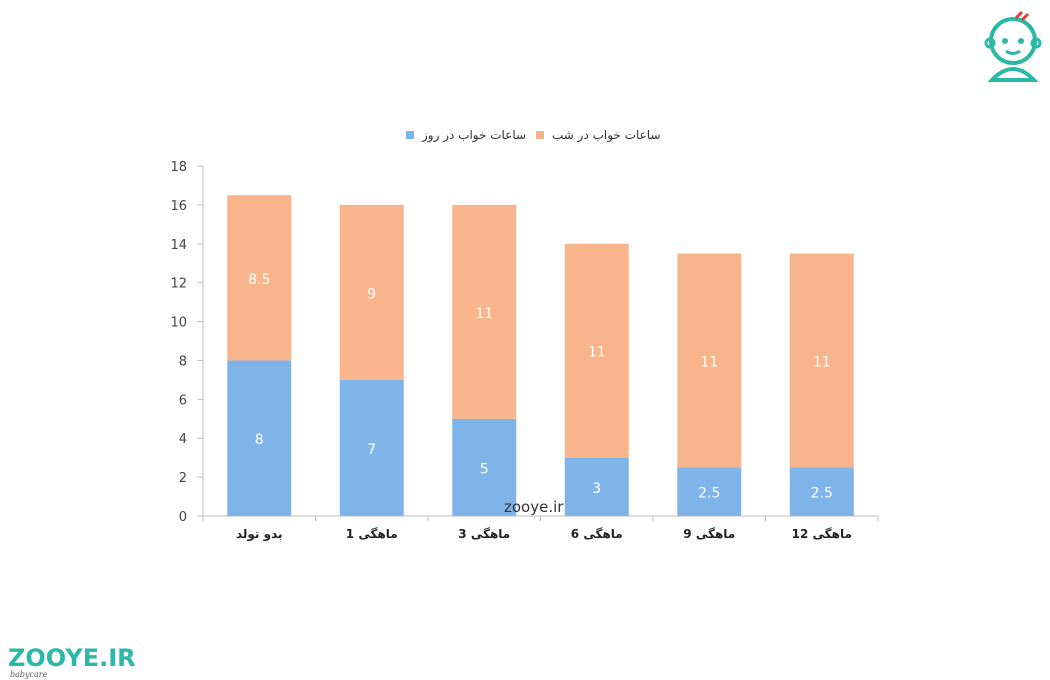 This screenshot has width=1050, height=680. What do you see at coordinates (533, 135) in the screenshot?
I see `legend: ساعات خواب در روز ساعات خواب در شب` at bounding box center [533, 135].